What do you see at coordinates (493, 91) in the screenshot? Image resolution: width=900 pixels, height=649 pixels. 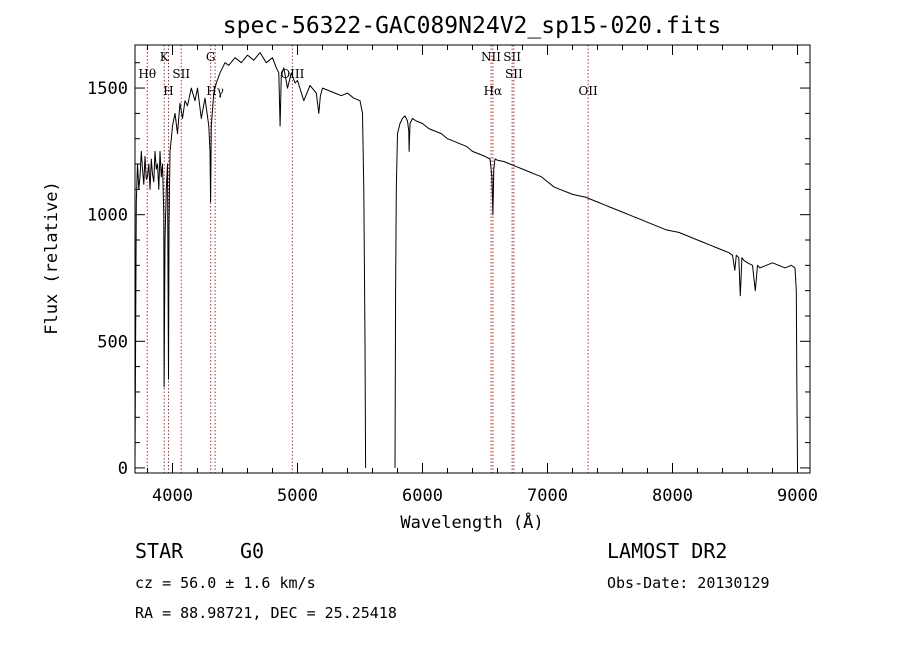 I see `emission-line-label: Hα` at bounding box center [493, 91].